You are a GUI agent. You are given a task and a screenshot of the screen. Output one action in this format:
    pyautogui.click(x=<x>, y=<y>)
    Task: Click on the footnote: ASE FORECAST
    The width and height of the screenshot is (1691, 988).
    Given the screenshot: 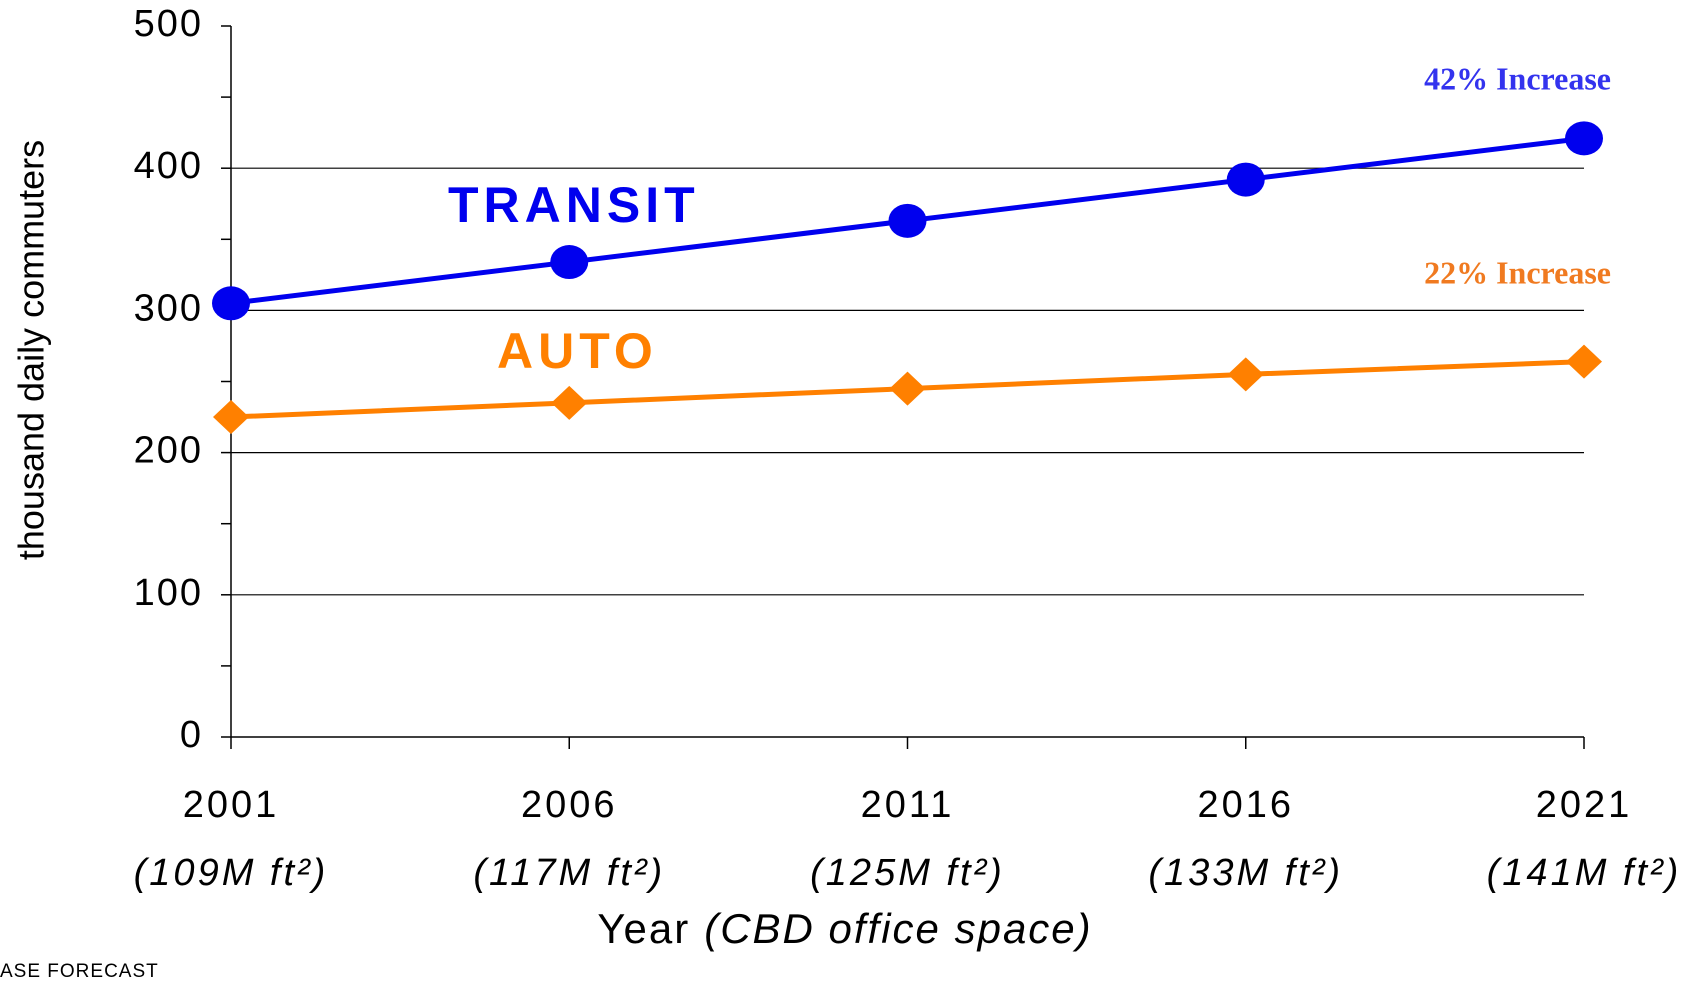 What is the action you would take?
    pyautogui.click(x=79, y=971)
    